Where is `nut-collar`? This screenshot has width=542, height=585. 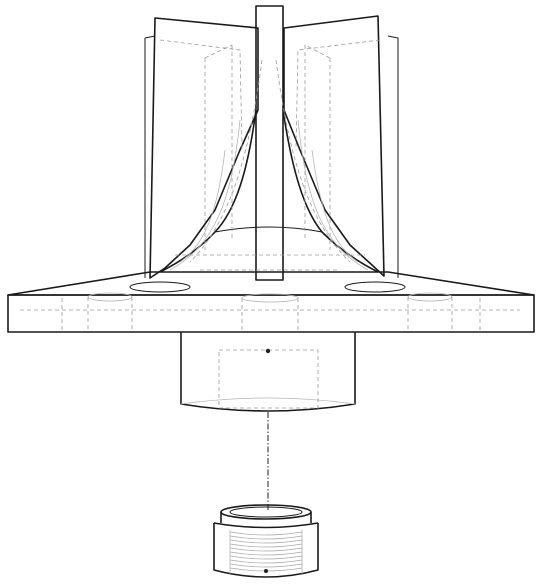 nut-collar is located at coordinates (266, 517).